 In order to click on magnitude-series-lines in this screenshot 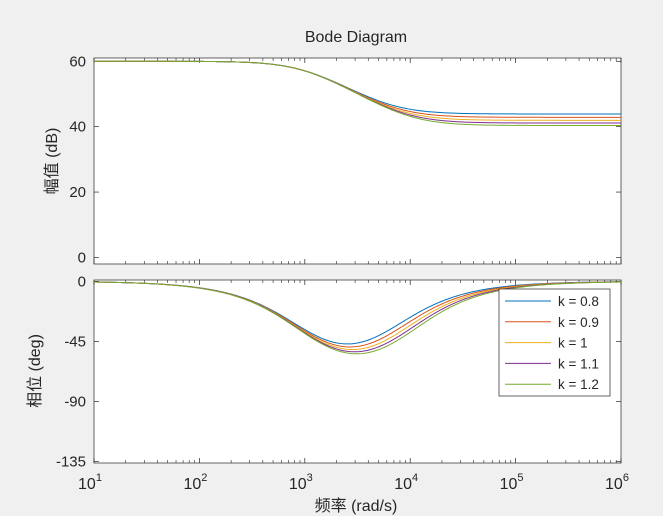, I will do `click(357, 93)`.